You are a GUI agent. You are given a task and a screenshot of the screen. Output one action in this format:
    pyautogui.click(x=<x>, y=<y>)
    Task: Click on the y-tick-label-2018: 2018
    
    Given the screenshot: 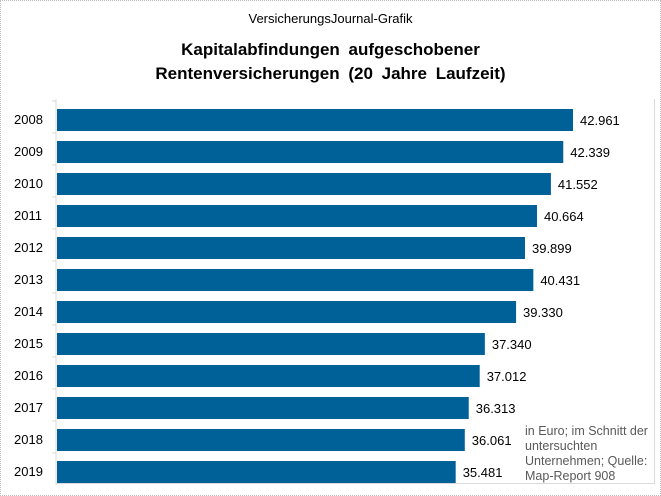 What is the action you would take?
    pyautogui.click(x=28, y=439)
    